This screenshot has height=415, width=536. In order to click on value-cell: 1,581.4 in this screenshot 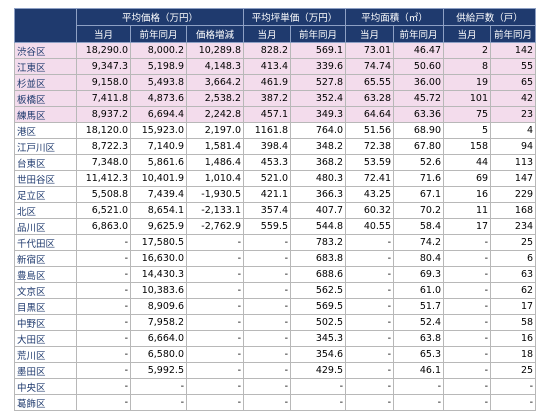, I will do `click(215, 146)`.